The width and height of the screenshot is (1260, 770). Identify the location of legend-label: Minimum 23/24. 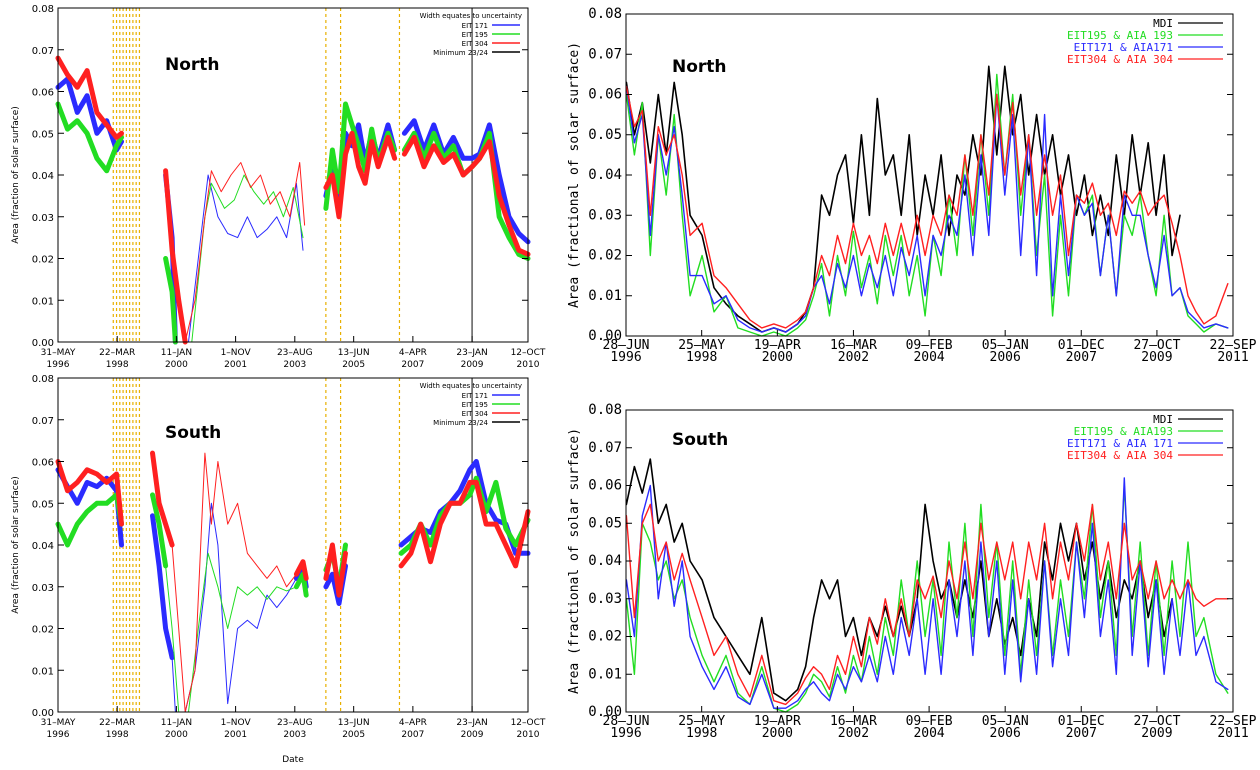
(460, 423).